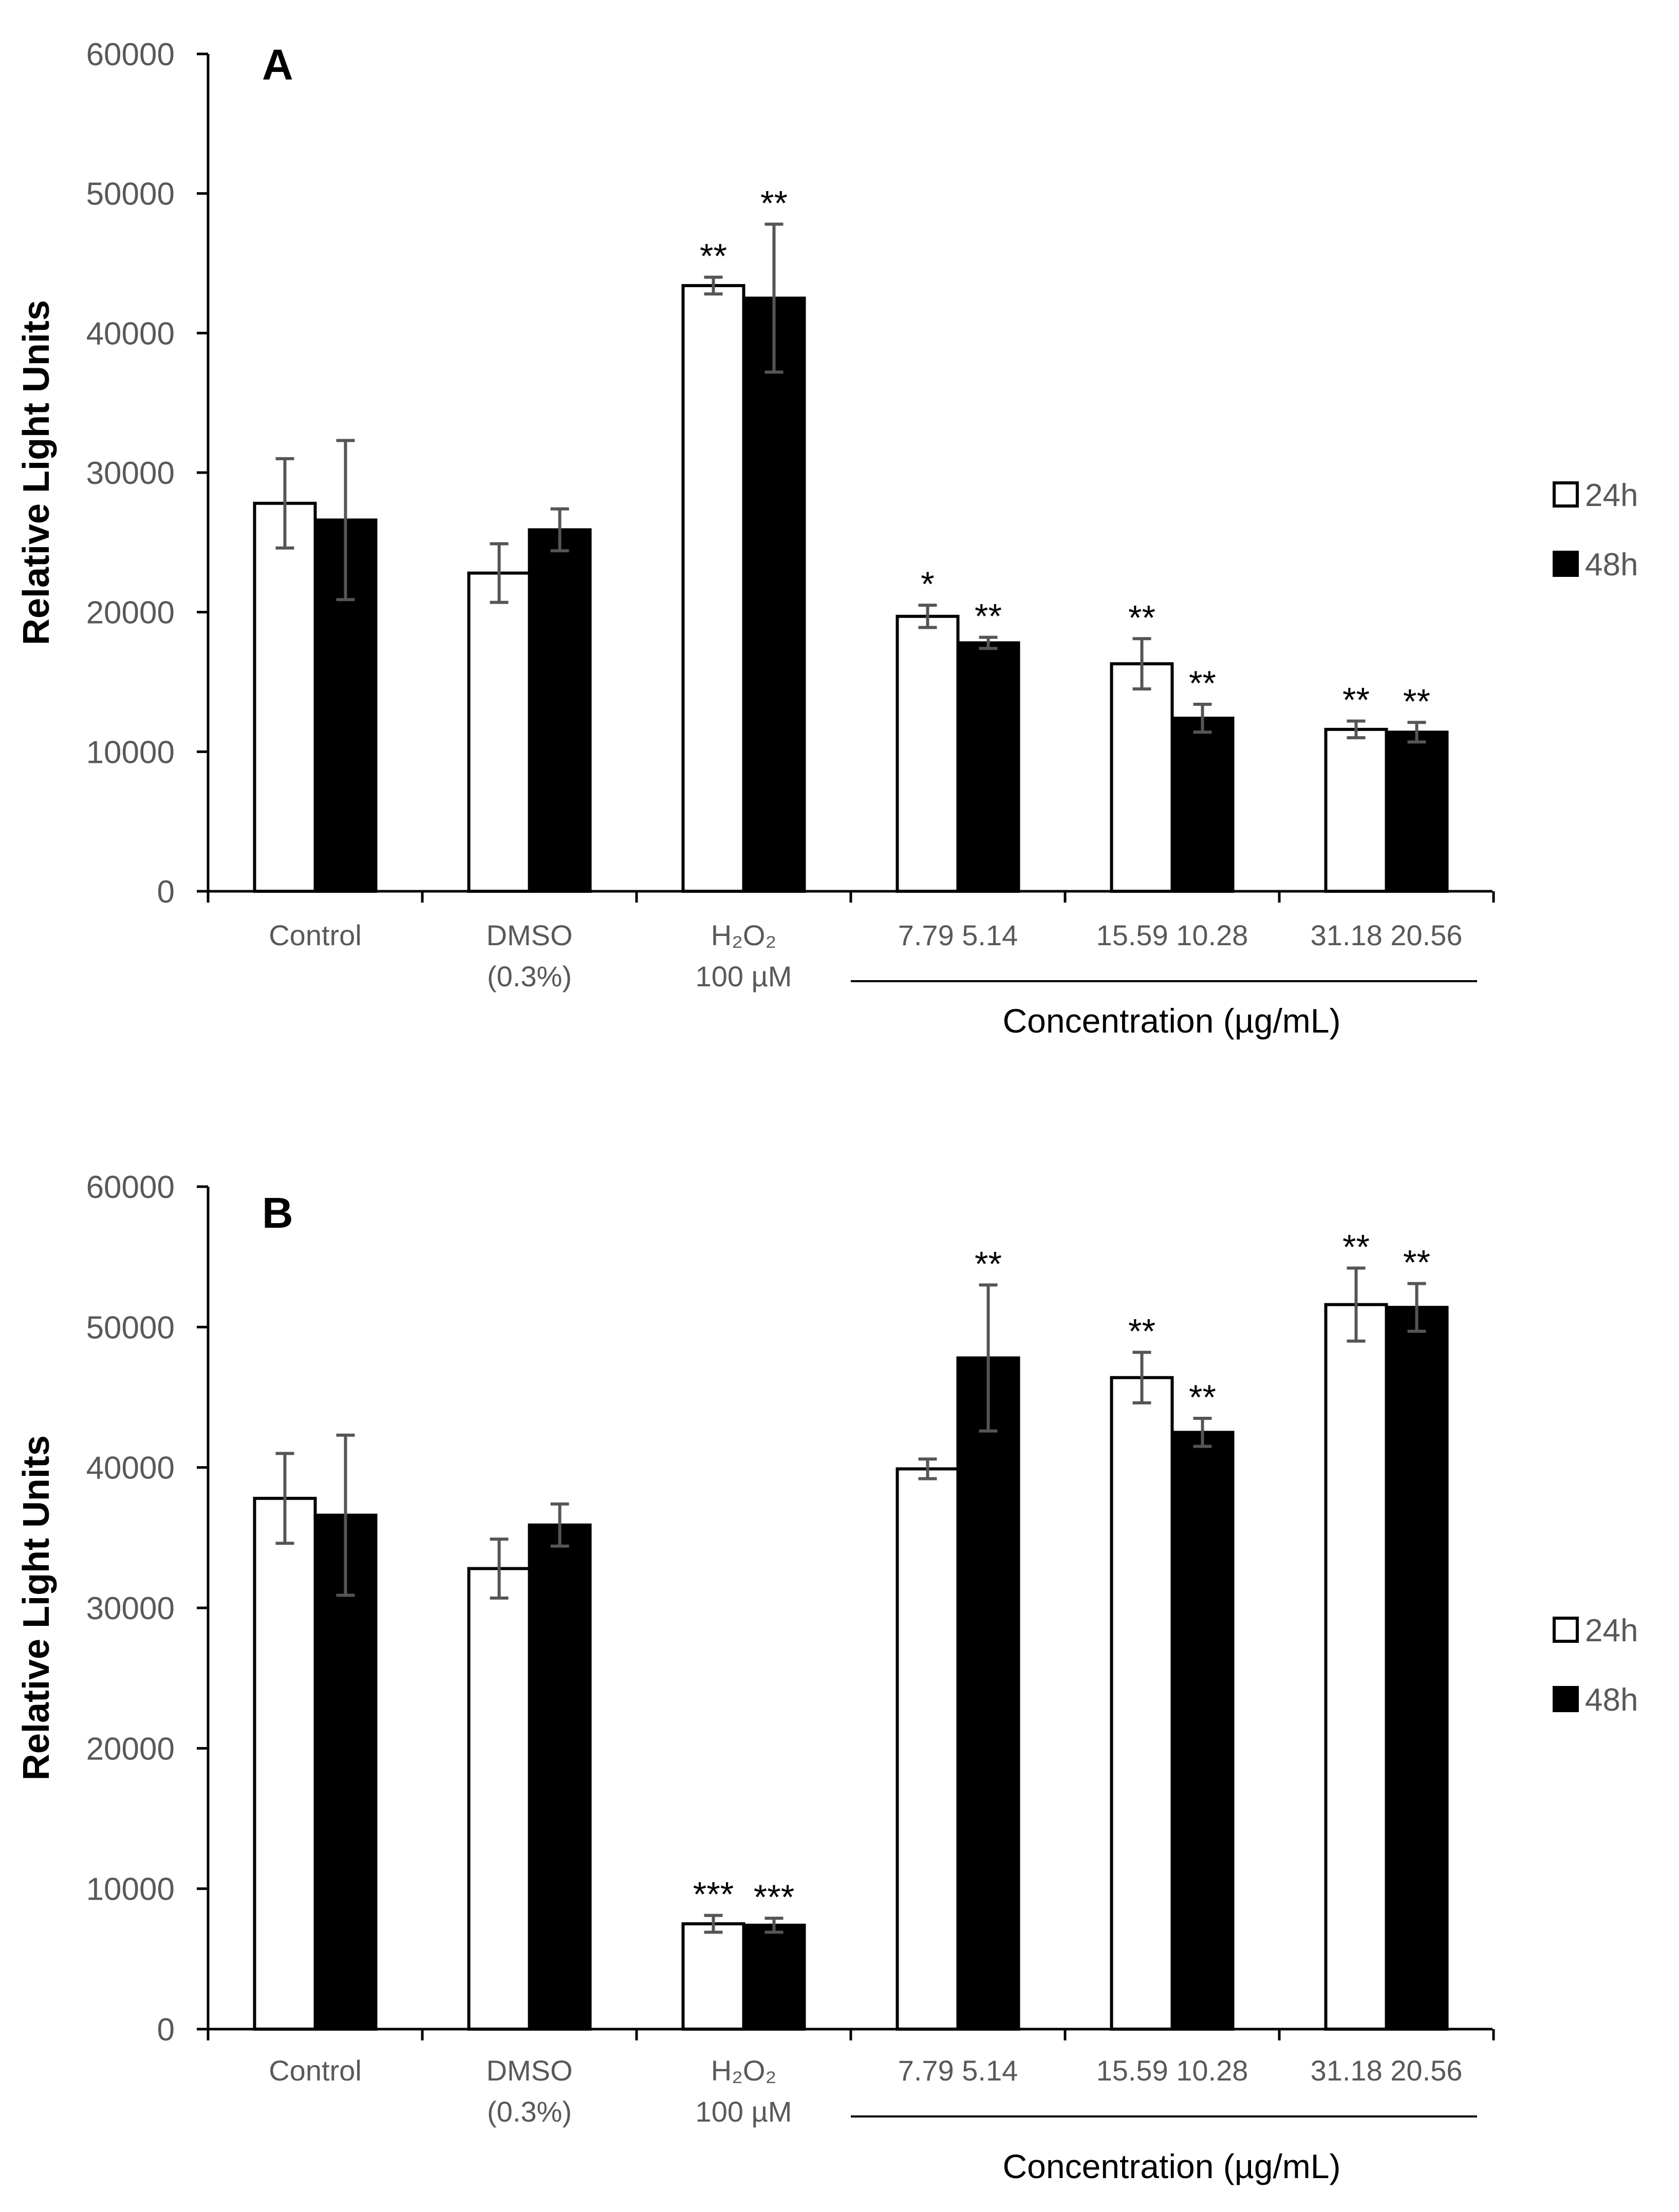  What do you see at coordinates (927, 584) in the screenshot?
I see `significance-label: *` at bounding box center [927, 584].